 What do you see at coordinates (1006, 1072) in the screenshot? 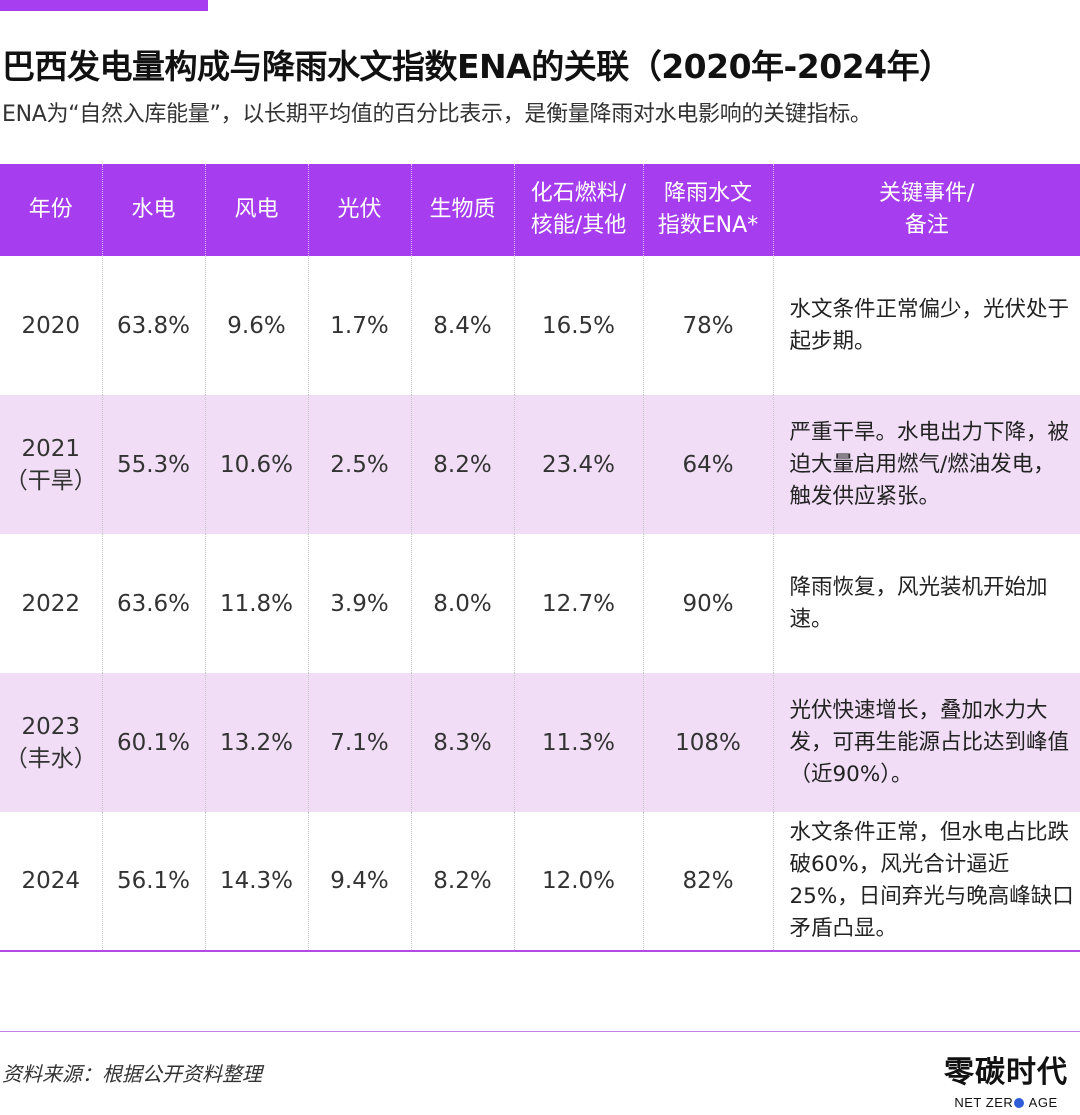
I see `logo-text-cn: 零碳时代` at bounding box center [1006, 1072].